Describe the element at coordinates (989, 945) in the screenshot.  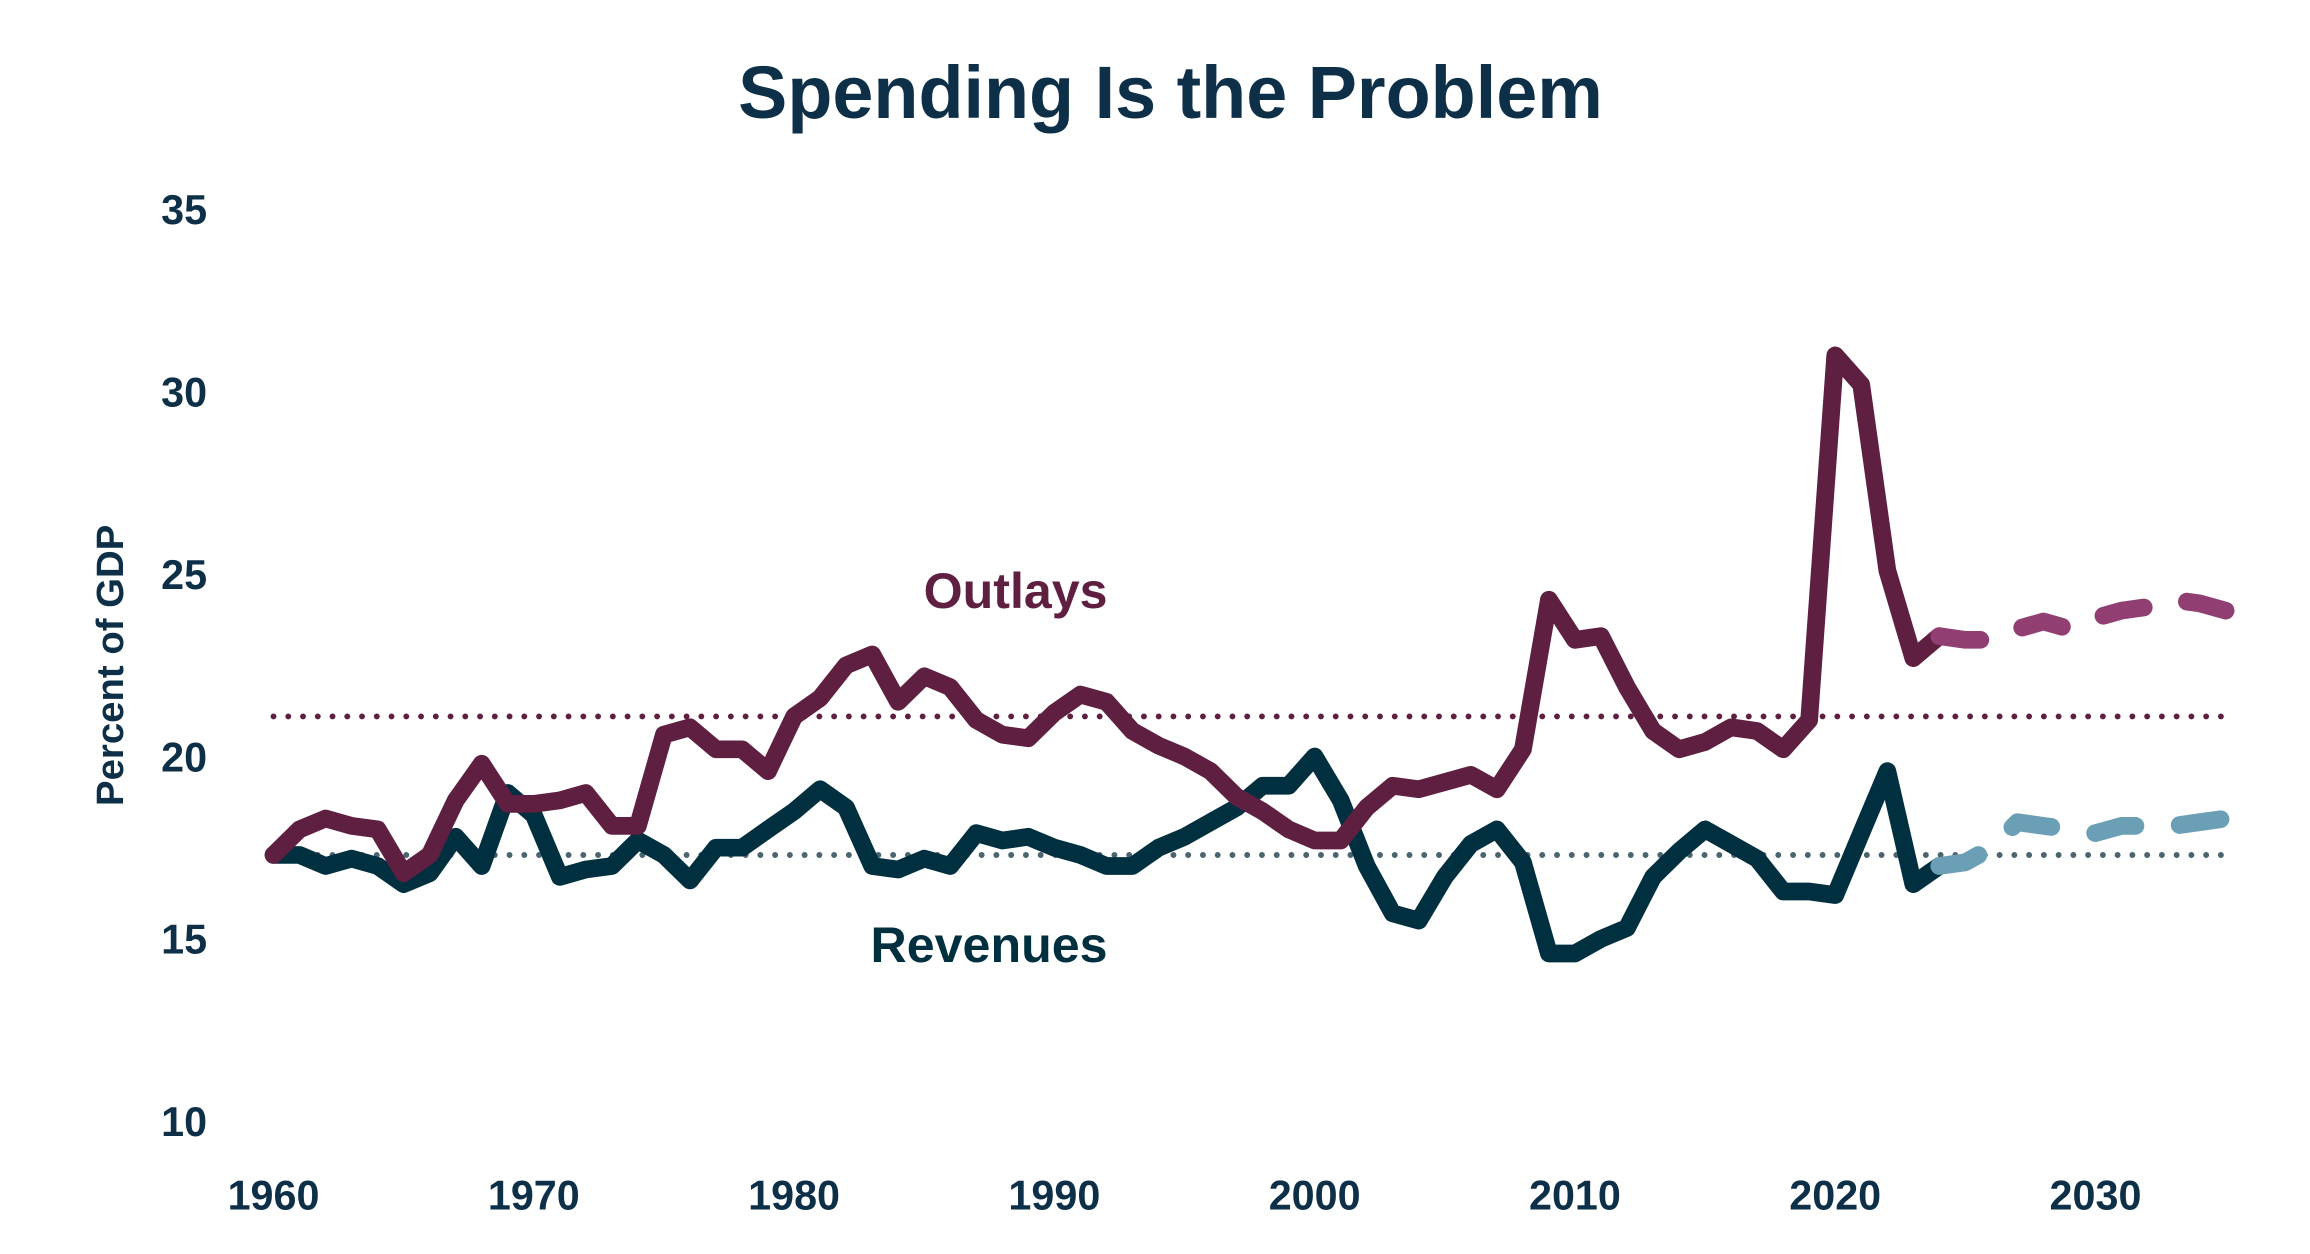
I see `annotation-revenues: Revenues` at that location.